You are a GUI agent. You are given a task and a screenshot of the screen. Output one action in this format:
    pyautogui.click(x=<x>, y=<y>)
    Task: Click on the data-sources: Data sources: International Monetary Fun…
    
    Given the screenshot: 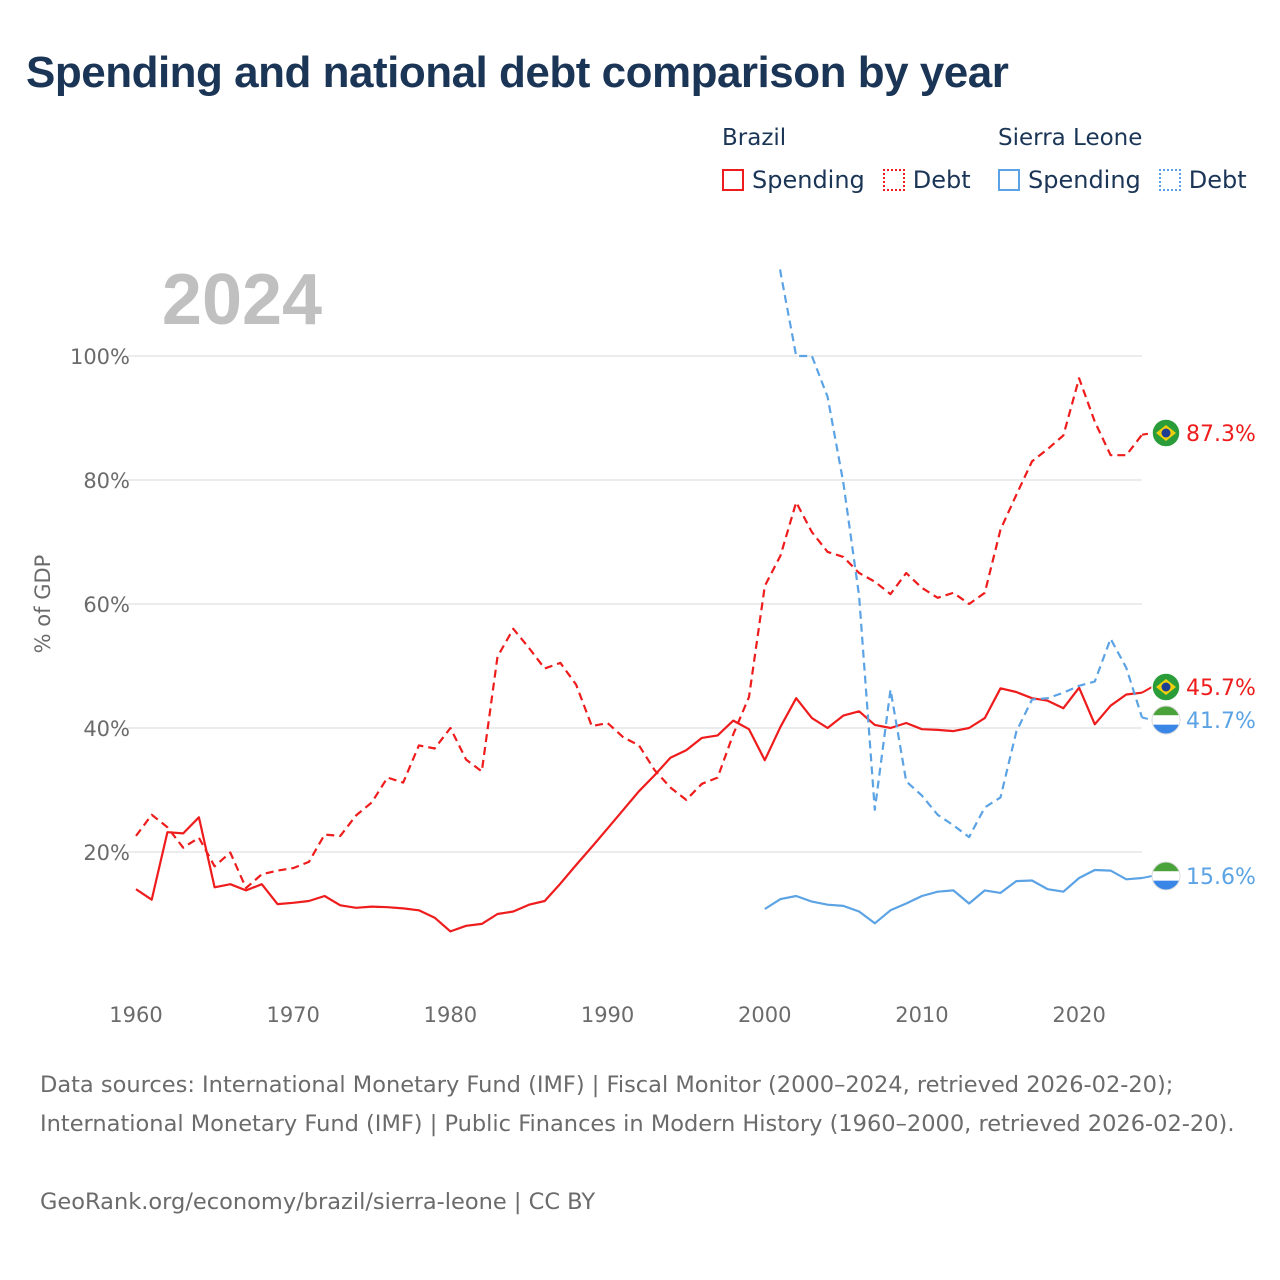 What is the action you would take?
    pyautogui.click(x=637, y=1104)
    